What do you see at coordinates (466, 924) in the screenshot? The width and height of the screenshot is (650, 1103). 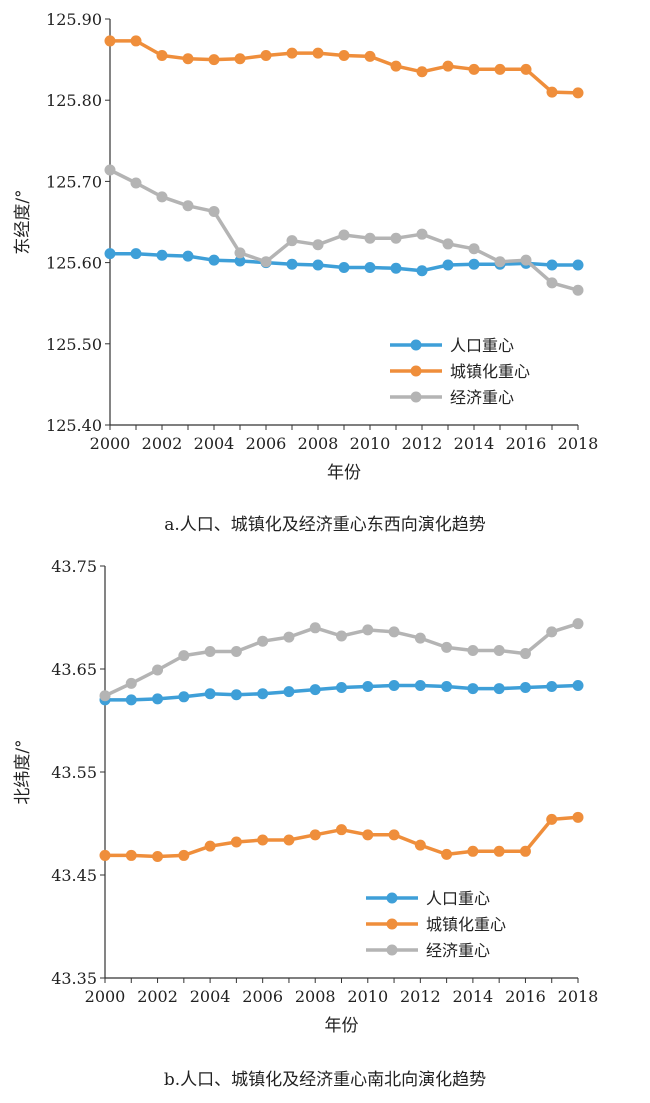 I see `legend-label-1: 城镇化重心` at bounding box center [466, 924].